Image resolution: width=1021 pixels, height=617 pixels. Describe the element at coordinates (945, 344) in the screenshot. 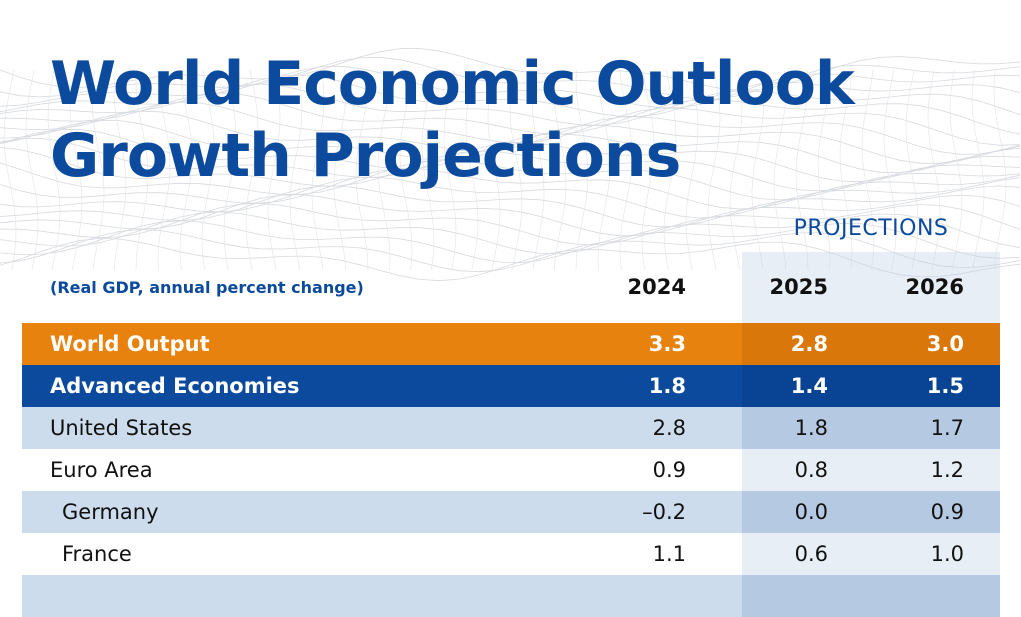

I see `value-cell-2026: 3.0` at that location.